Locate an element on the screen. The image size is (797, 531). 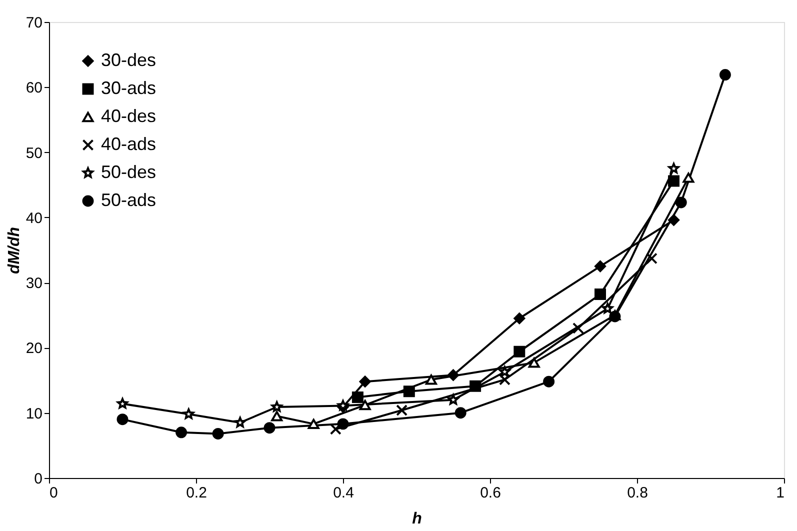
y-tick-label: 30 is located at coordinates (34, 283).